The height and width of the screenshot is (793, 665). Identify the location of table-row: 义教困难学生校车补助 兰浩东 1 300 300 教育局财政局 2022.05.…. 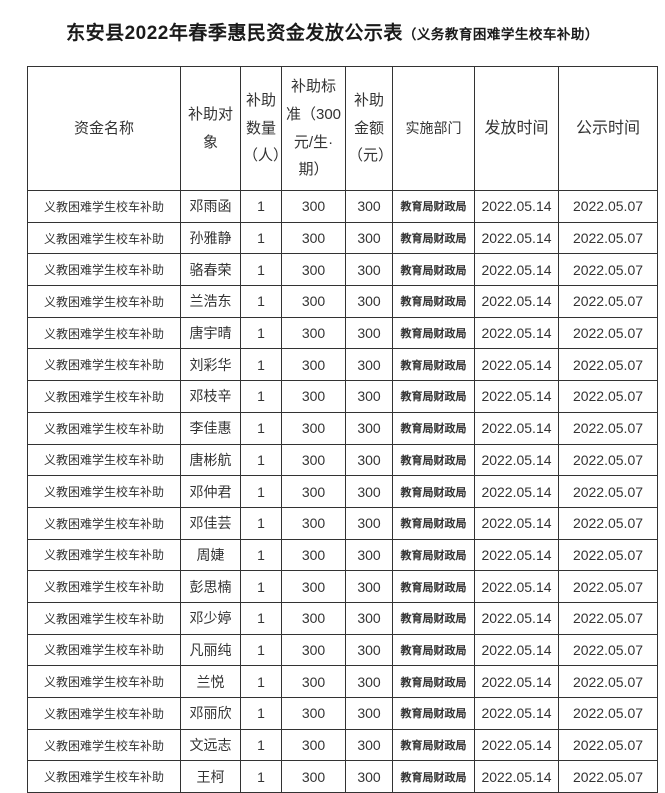
(342, 301).